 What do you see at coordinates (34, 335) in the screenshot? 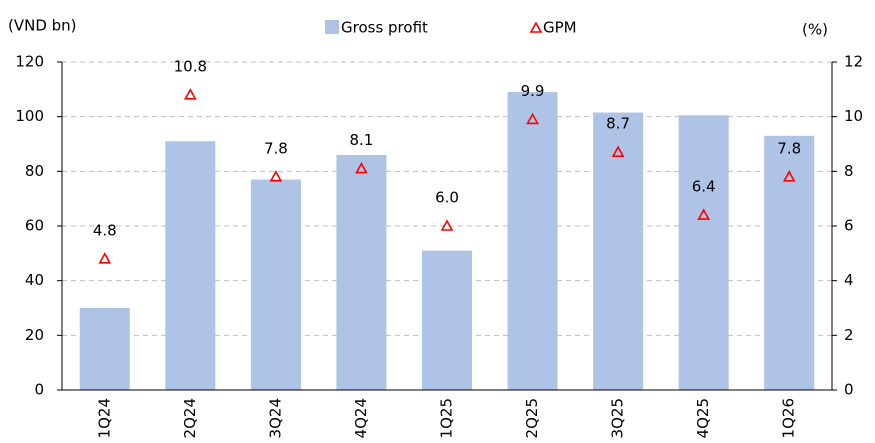
I see `y-tick-label: 20` at bounding box center [34, 335].